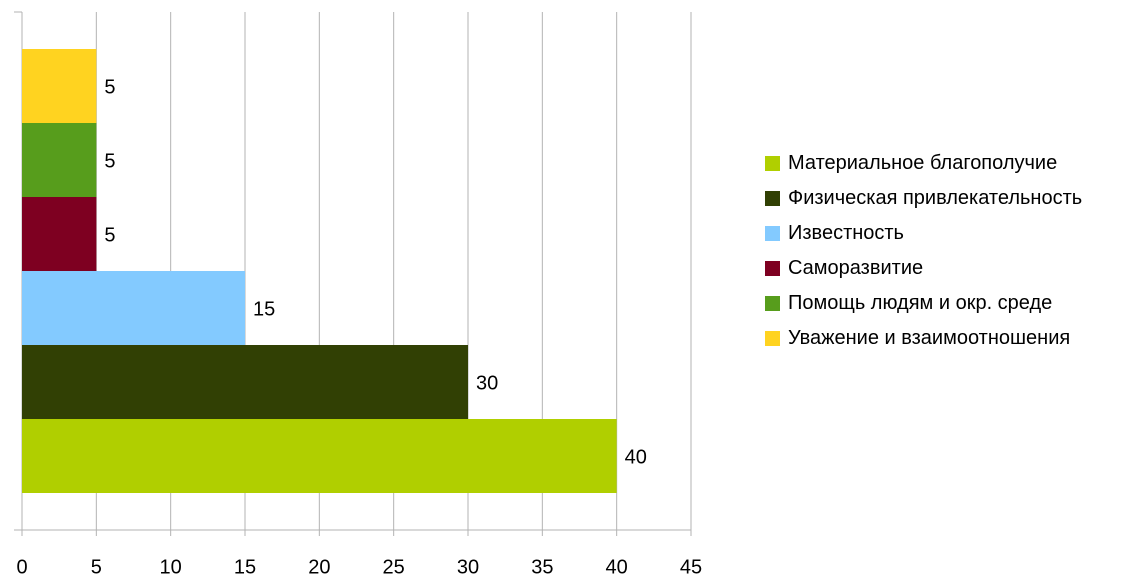  Describe the element at coordinates (171, 567) in the screenshot. I see `x-tick-label: 10` at that location.